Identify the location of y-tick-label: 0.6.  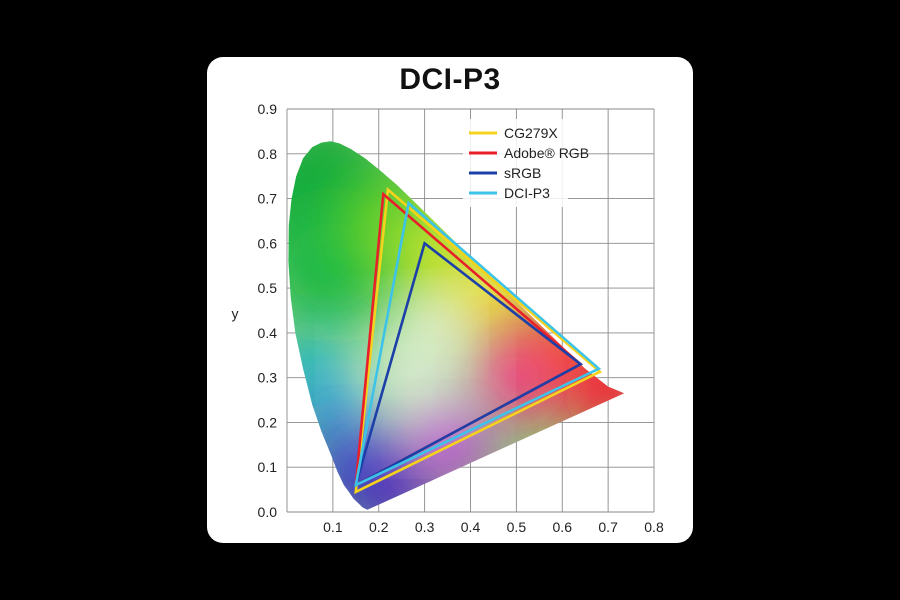
(268, 243).